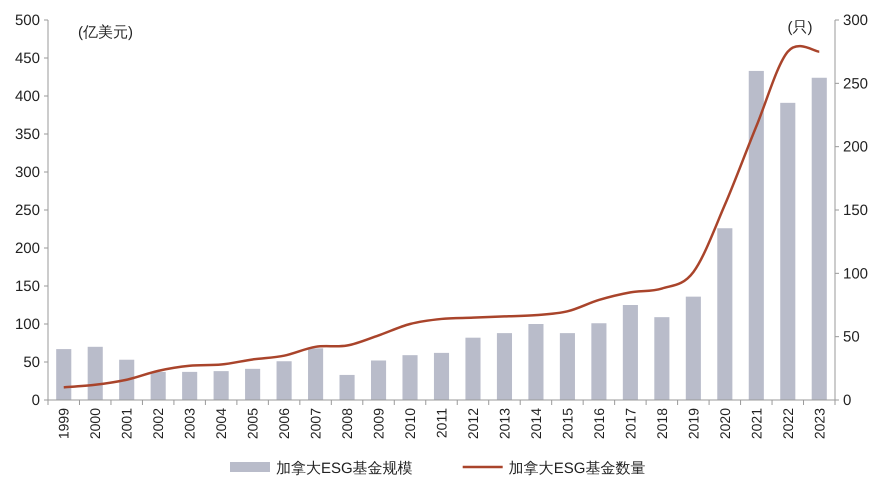  I want to click on x-tick-label: 1999, so click(64, 424).